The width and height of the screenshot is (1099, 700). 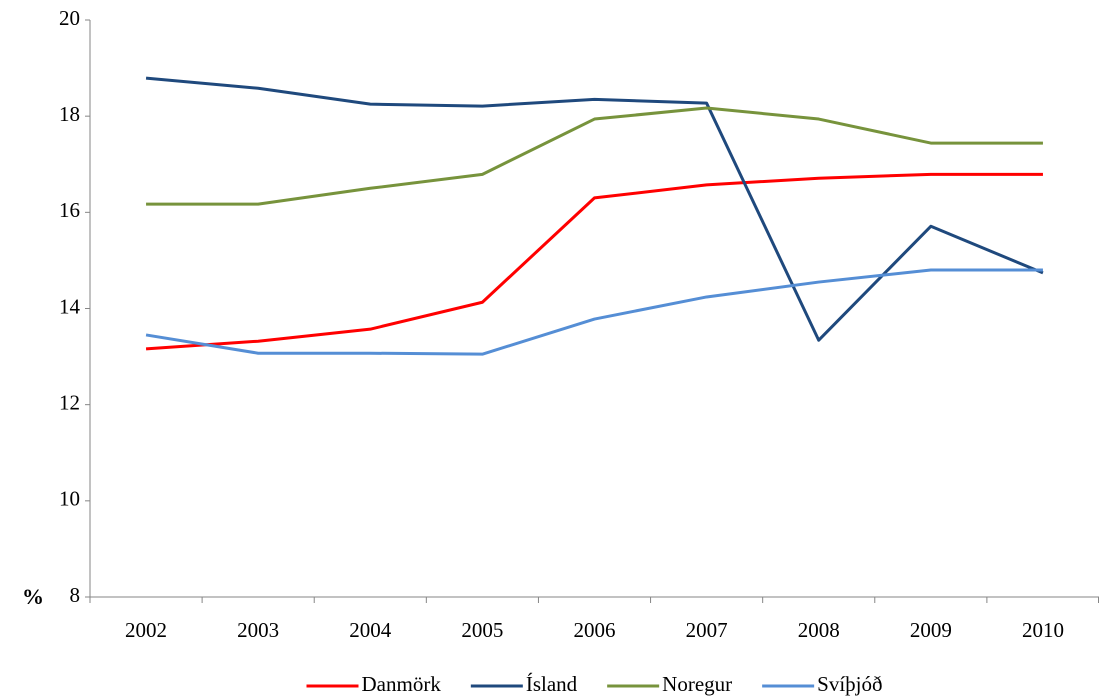 What do you see at coordinates (552, 684) in the screenshot?
I see `legend-label: Ísland` at bounding box center [552, 684].